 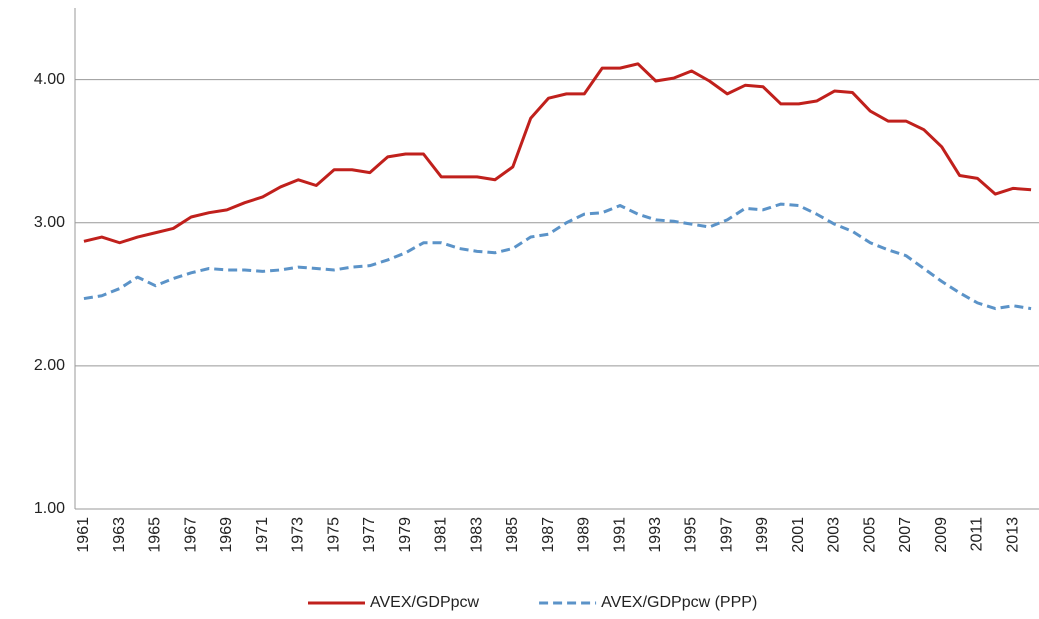 I want to click on y-tick-label: 3.00, so click(x=49, y=222).